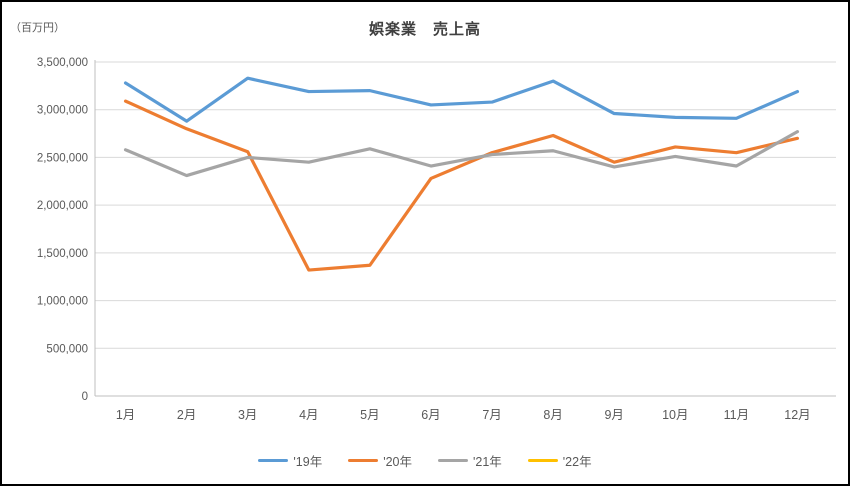  I want to click on y-axis-tick-label: 3,000,000, so click(62, 111).